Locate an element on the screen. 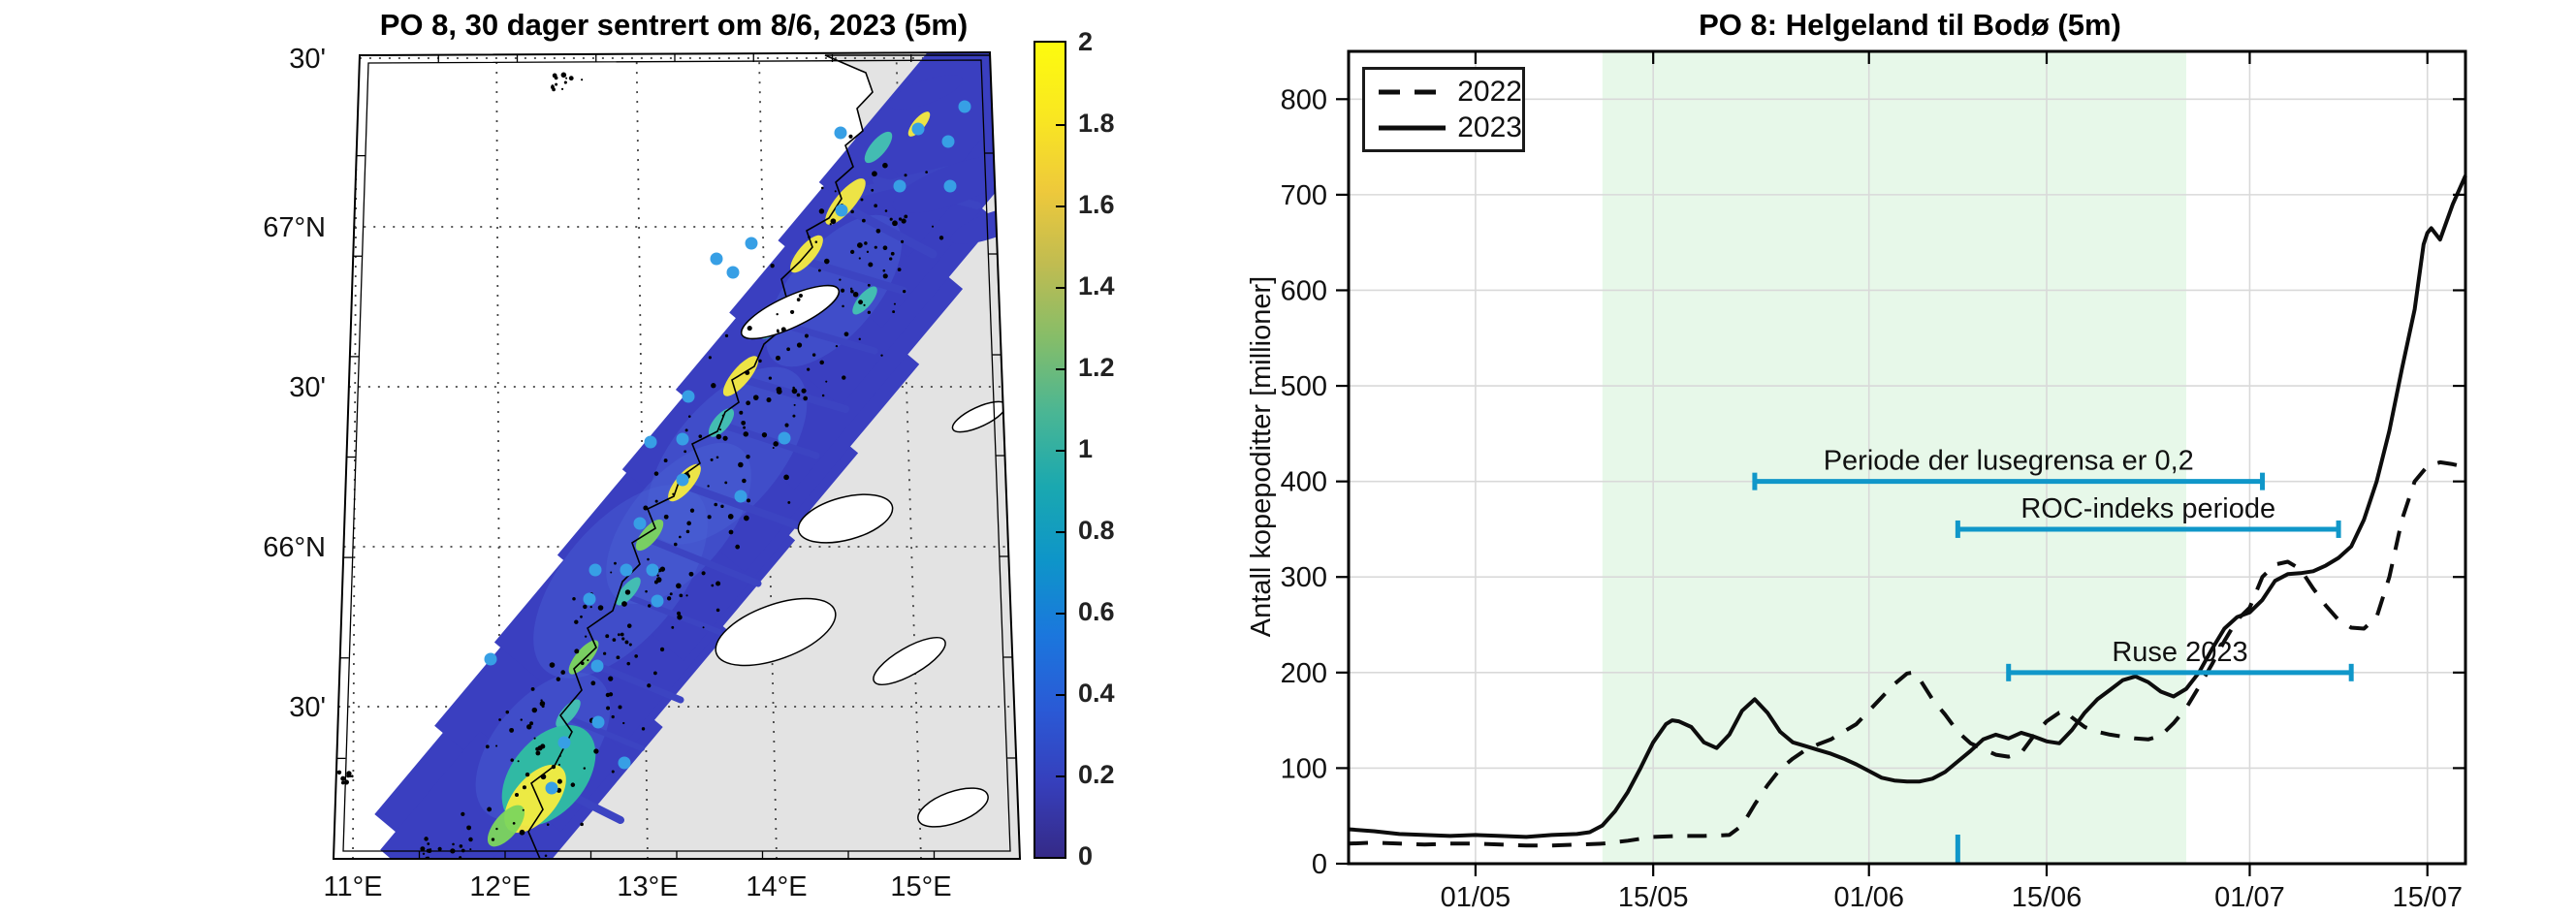  map-lat-label: 67°N is located at coordinates (294, 228).